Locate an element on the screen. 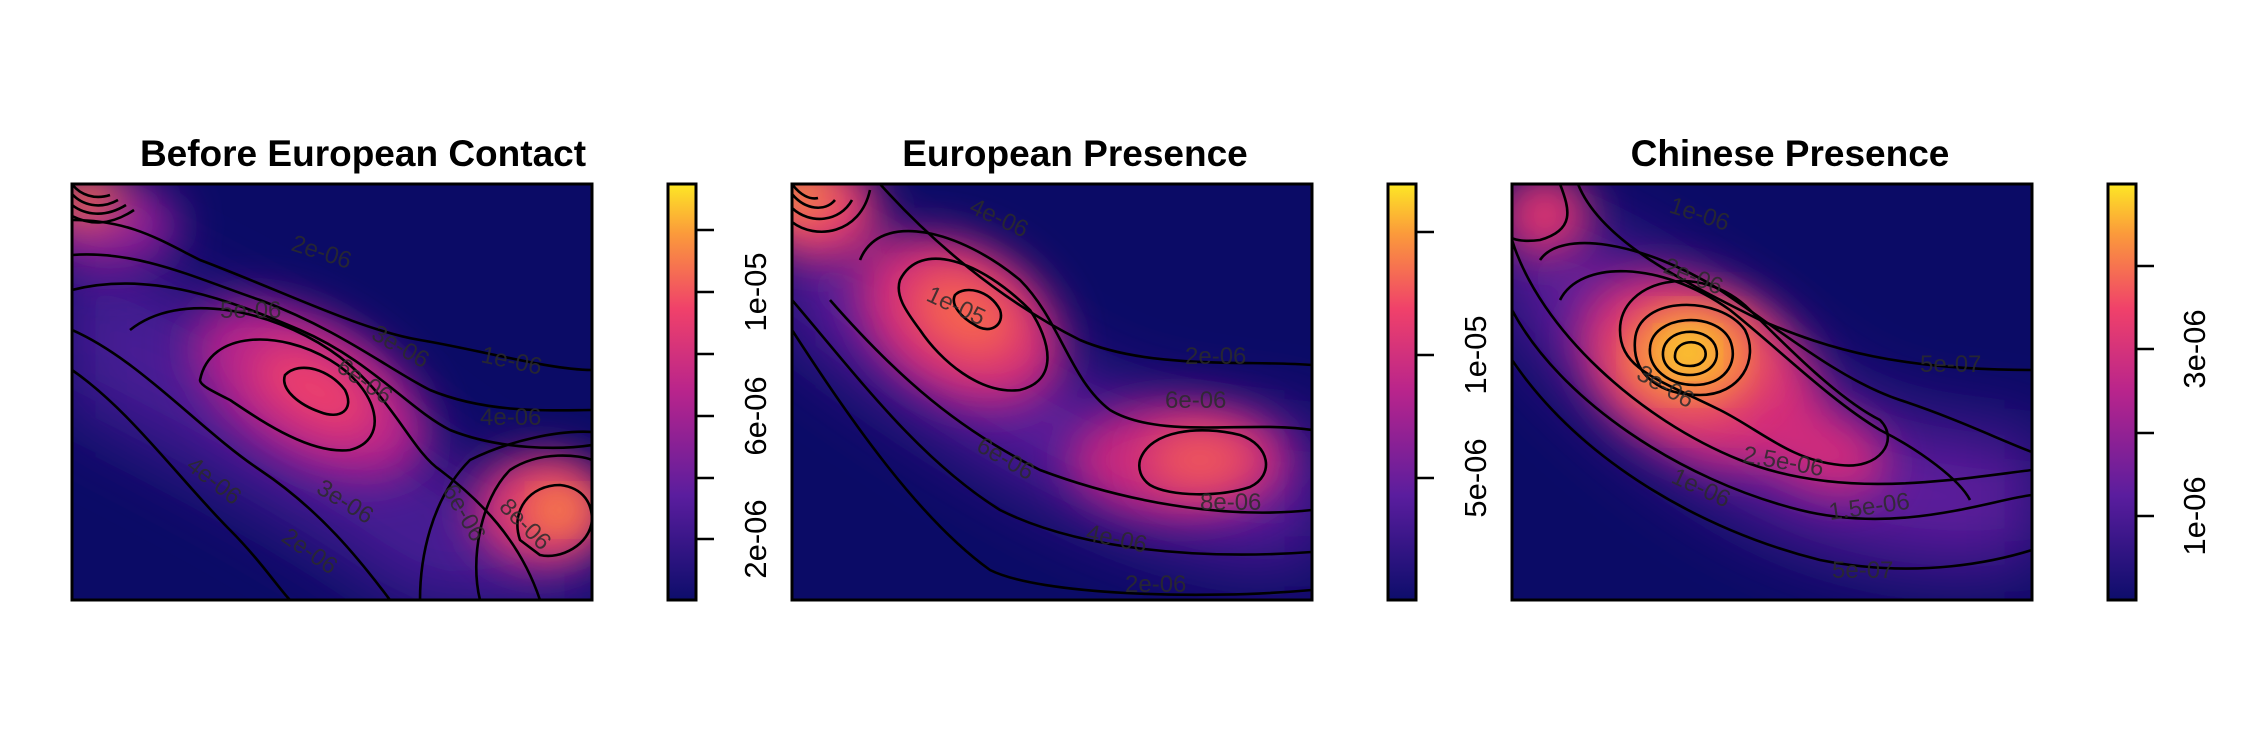  colorbar-tick-label: 6e-06 is located at coordinates (755, 415).